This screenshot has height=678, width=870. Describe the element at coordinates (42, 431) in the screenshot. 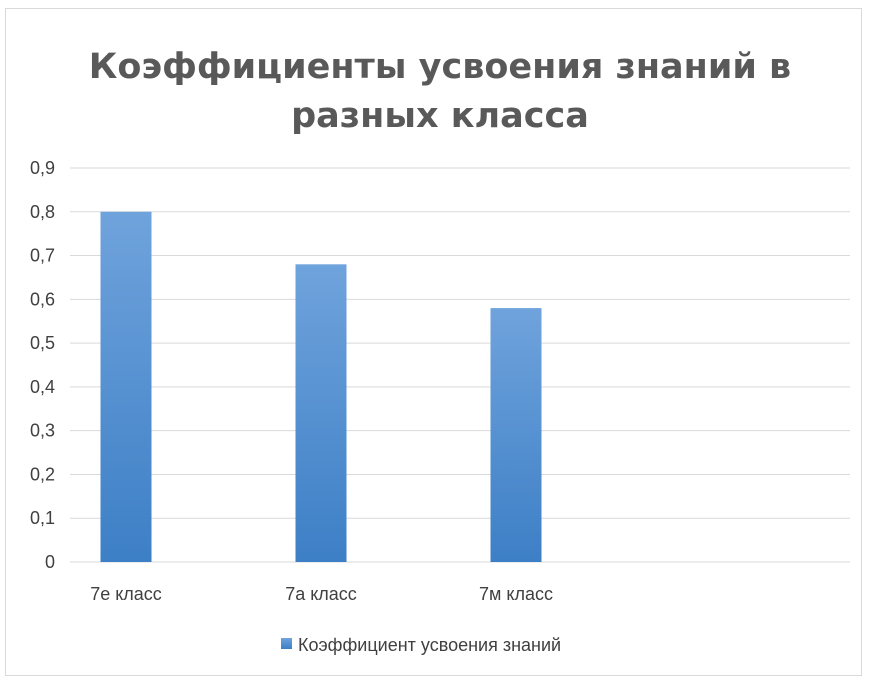

I see `y-tick-label: 0,3` at that location.